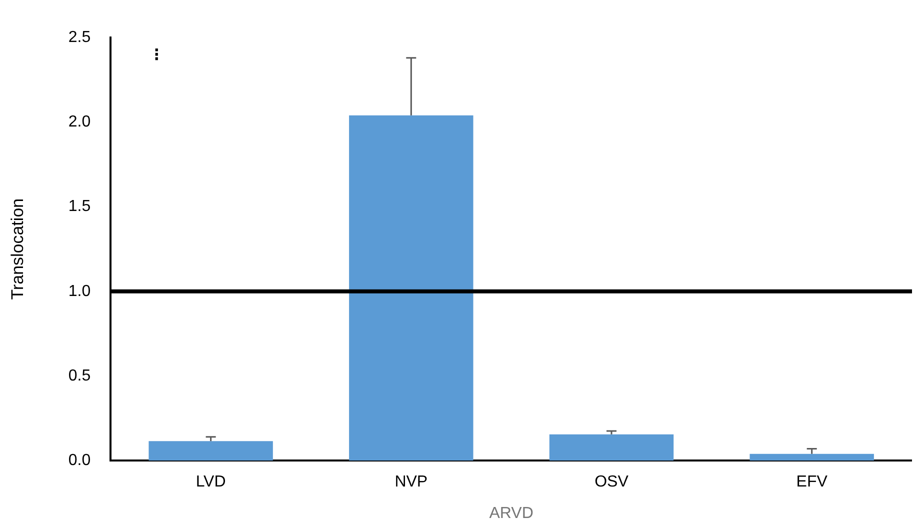 Image resolution: width=920 pixels, height=531 pixels. I want to click on y-tick-label: 2.5, so click(79, 37).